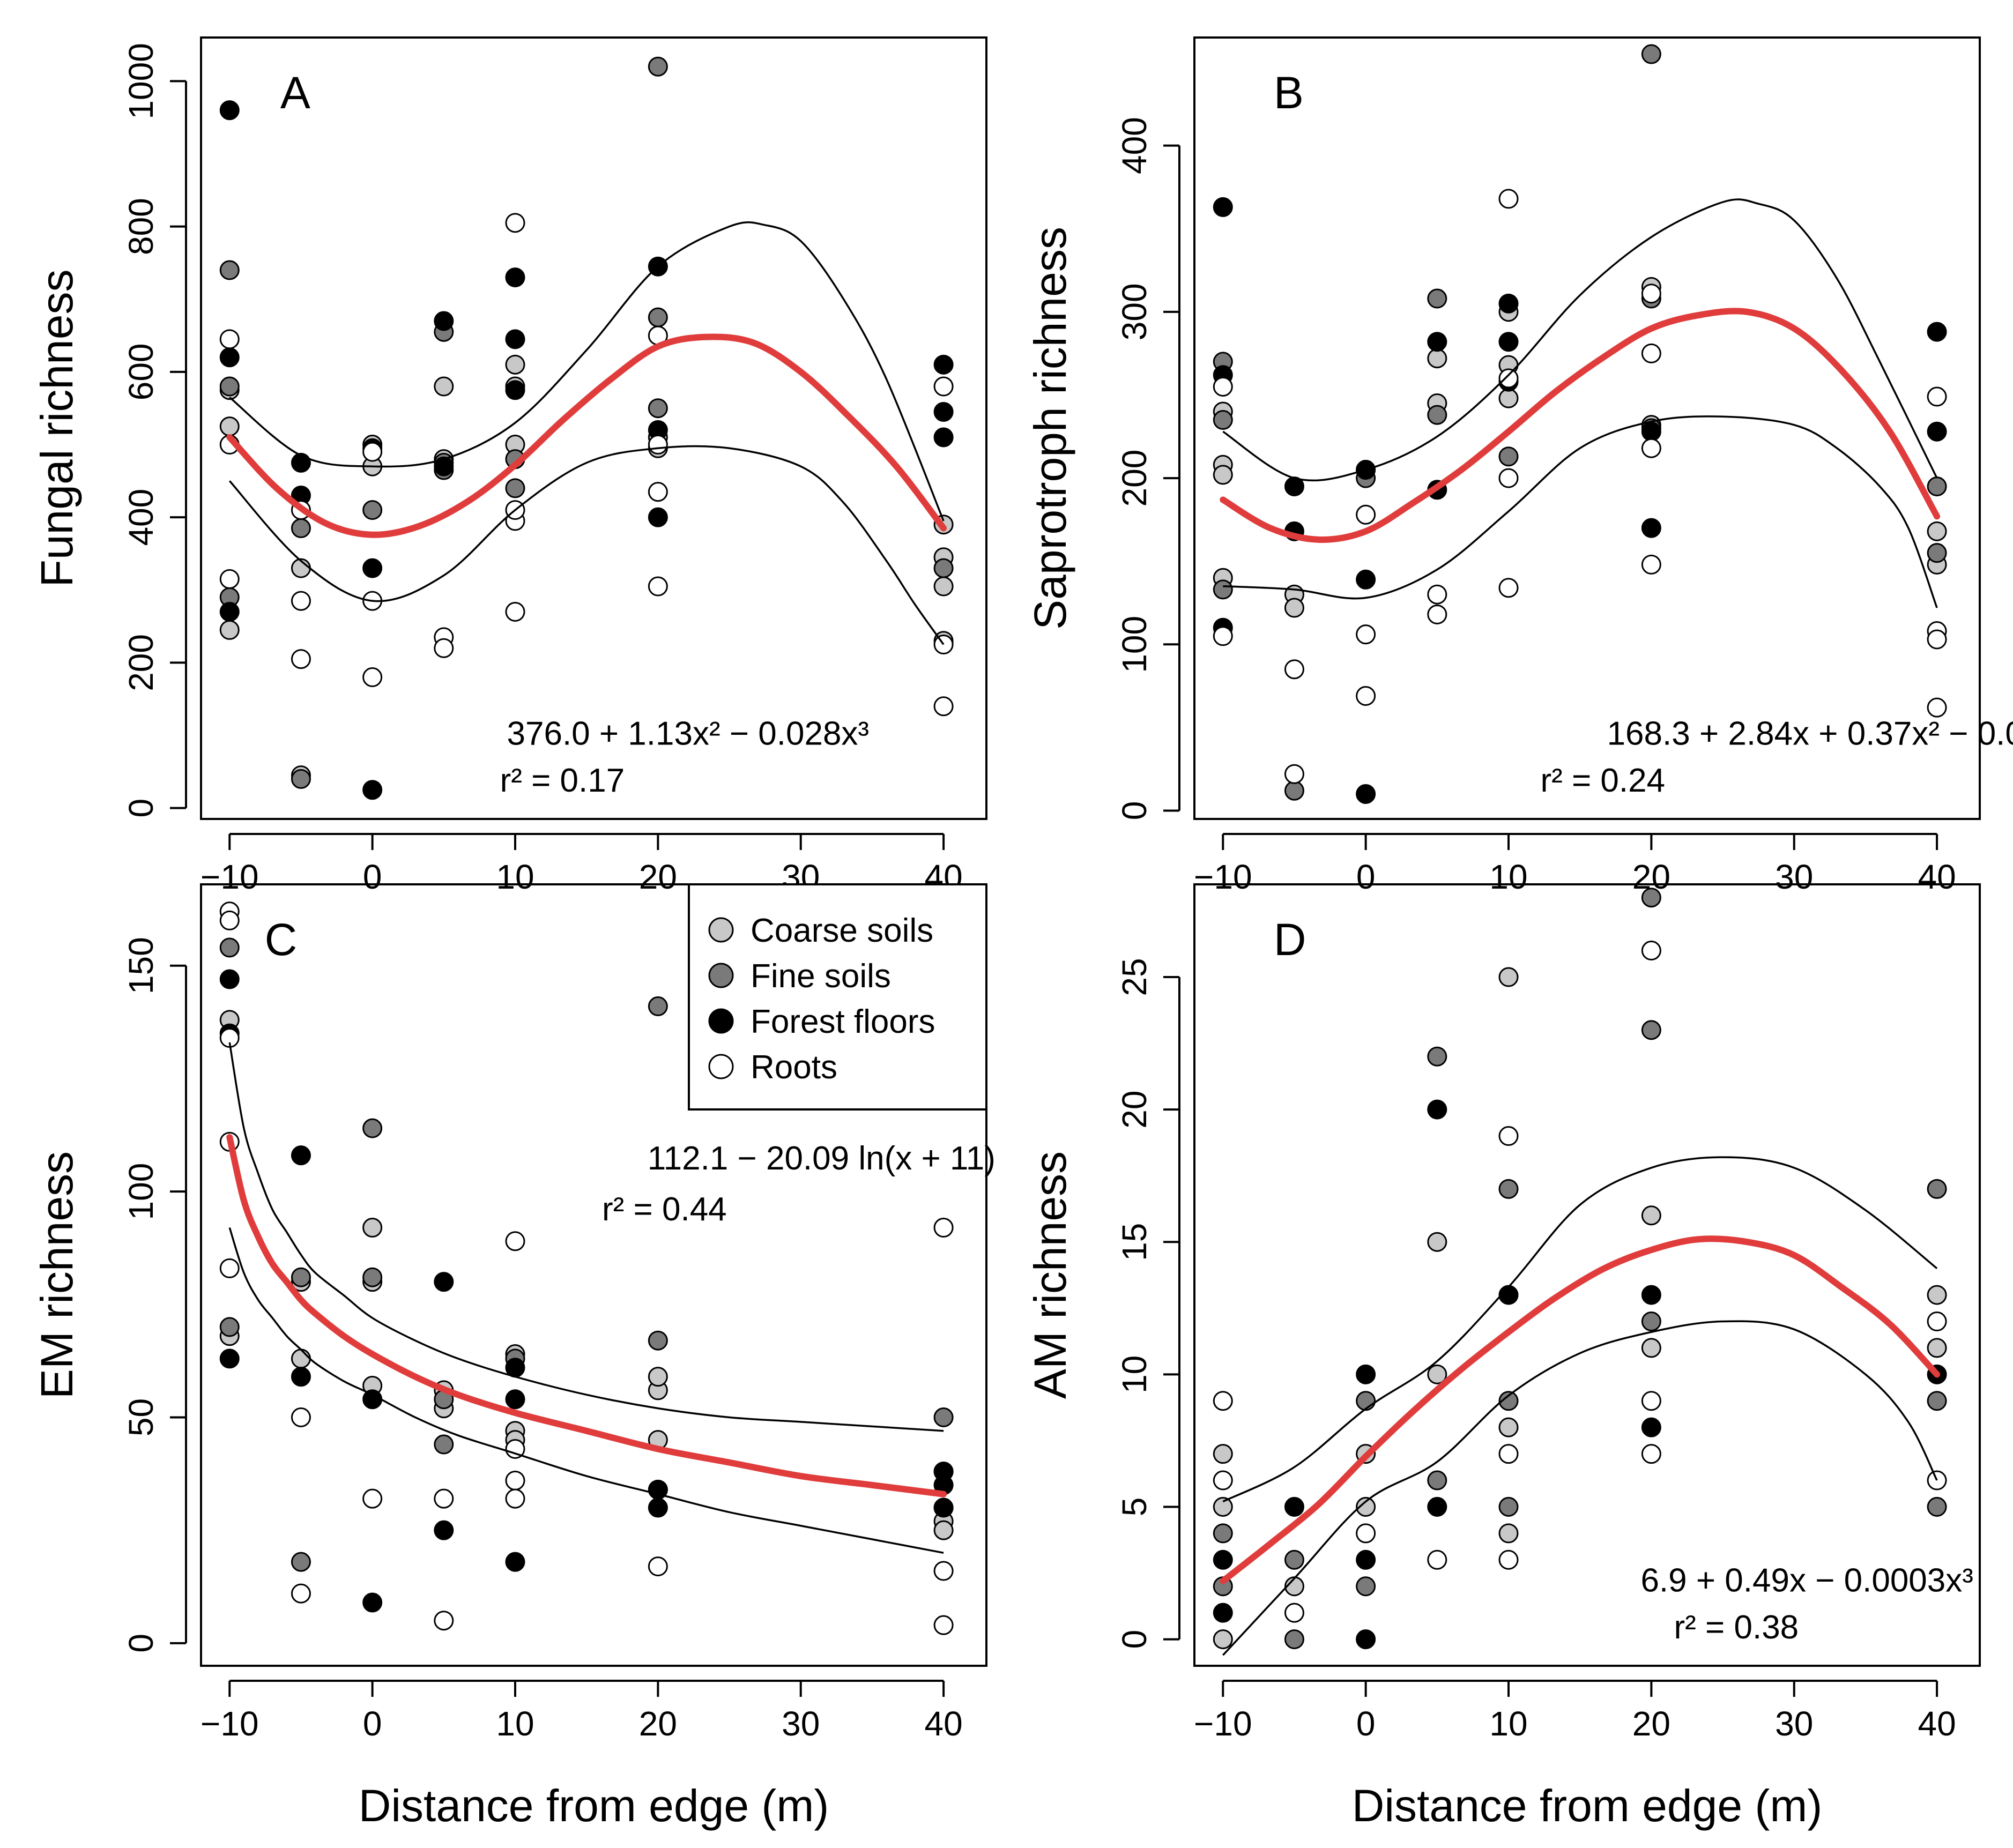  I want to click on legend: Coarse soils Fine soils Forest floors Roots, so click(837, 997).